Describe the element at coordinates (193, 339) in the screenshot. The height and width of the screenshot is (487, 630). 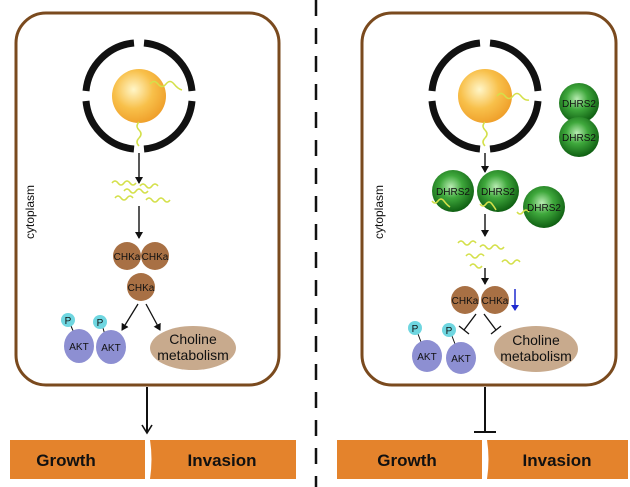
I see `left-choline-line1: Choline` at that location.